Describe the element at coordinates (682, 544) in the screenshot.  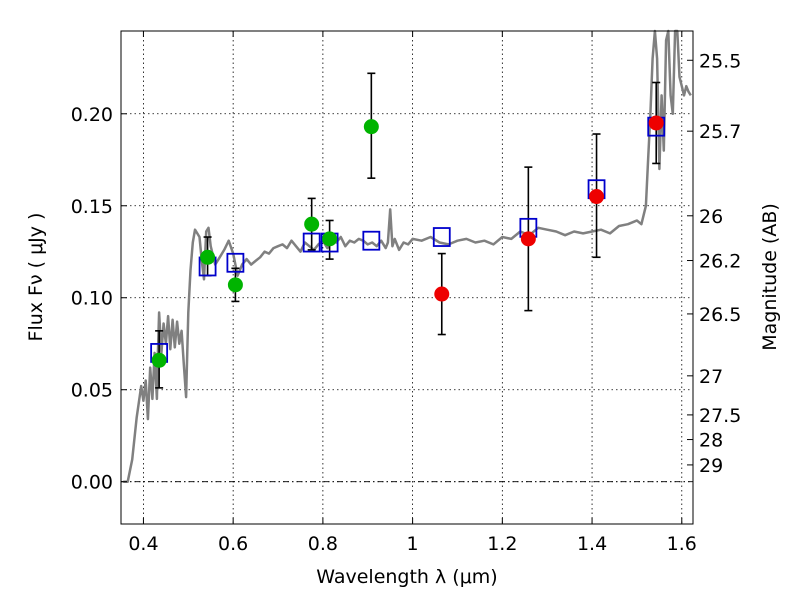
I see `x-tick-label: 1.6` at that location.